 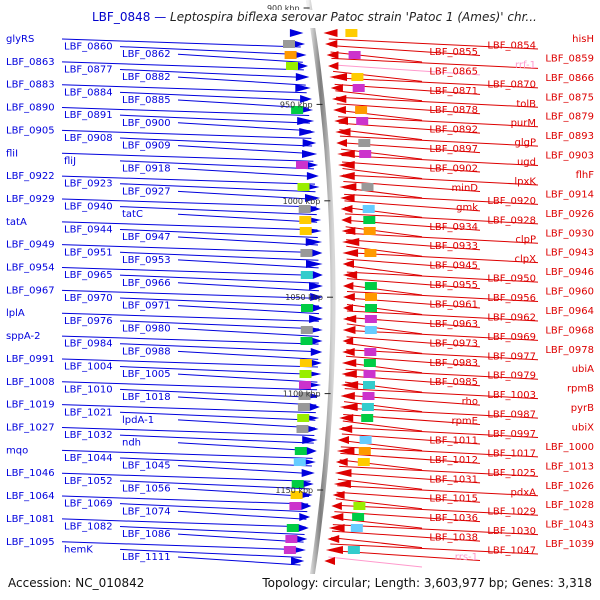 I want to click on plus-gene-label: LBF_1086, so click(x=146, y=534).